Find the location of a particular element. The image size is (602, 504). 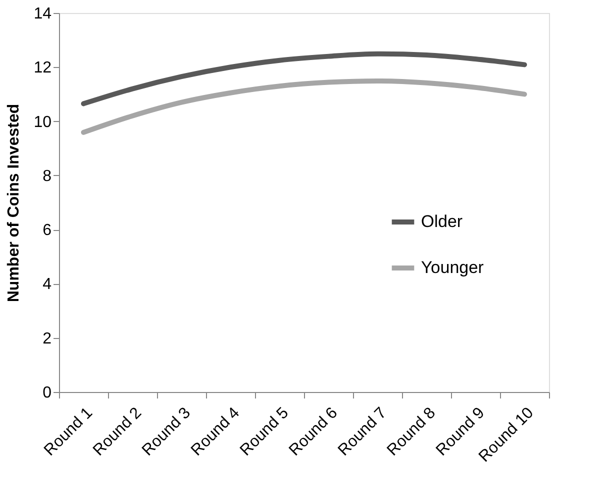

y-tick-label: 8 is located at coordinates (47, 176).